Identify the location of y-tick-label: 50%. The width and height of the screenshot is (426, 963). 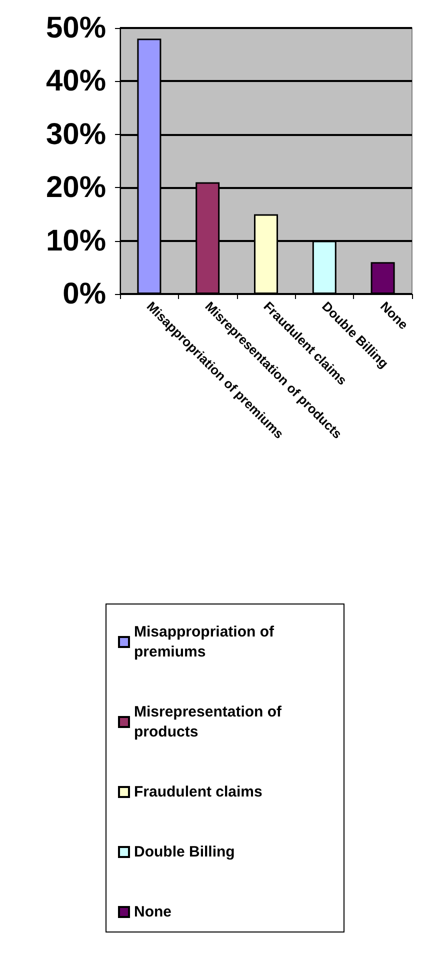
(76, 28).